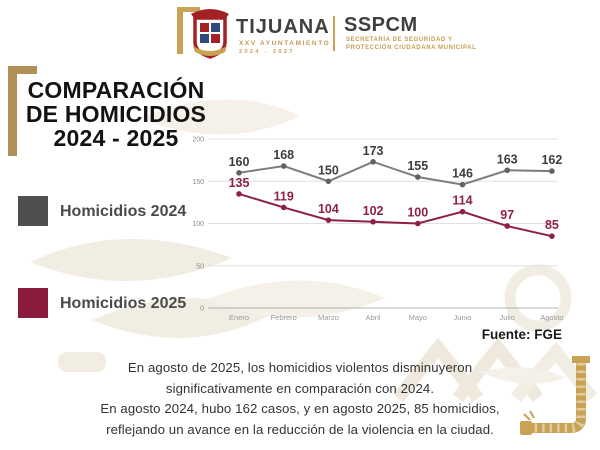 This screenshot has width=600, height=450. What do you see at coordinates (507, 215) in the screenshot?
I see `svg-text: 97` at bounding box center [507, 215].